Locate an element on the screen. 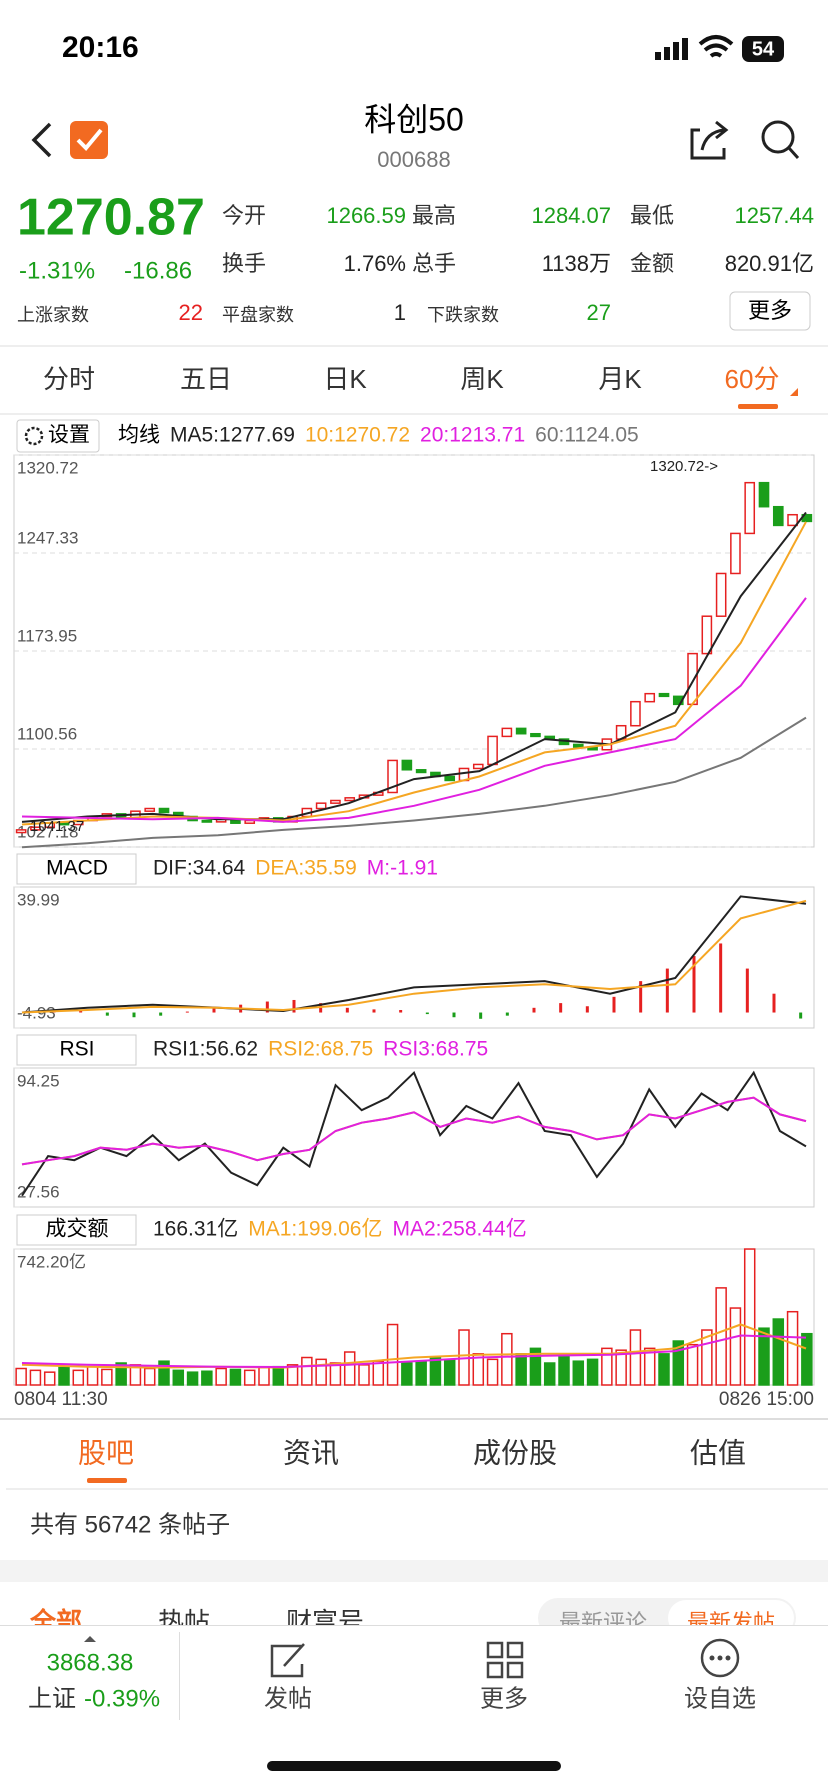 The image size is (828, 1792). nav-item: 设自选 is located at coordinates (720, 1698).